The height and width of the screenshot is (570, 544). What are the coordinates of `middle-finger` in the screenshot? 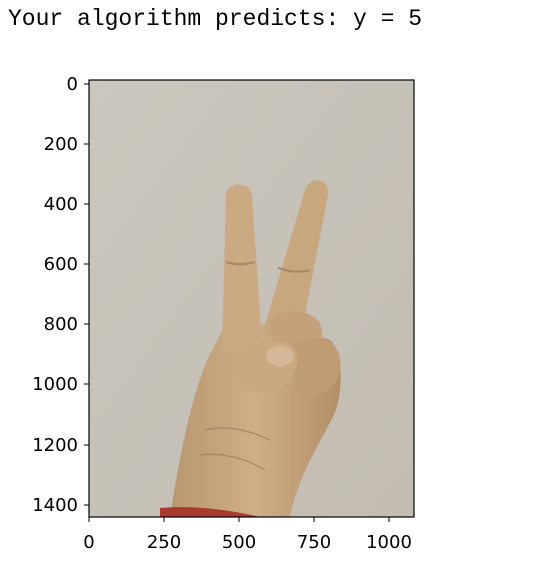 It's located at (295, 260).